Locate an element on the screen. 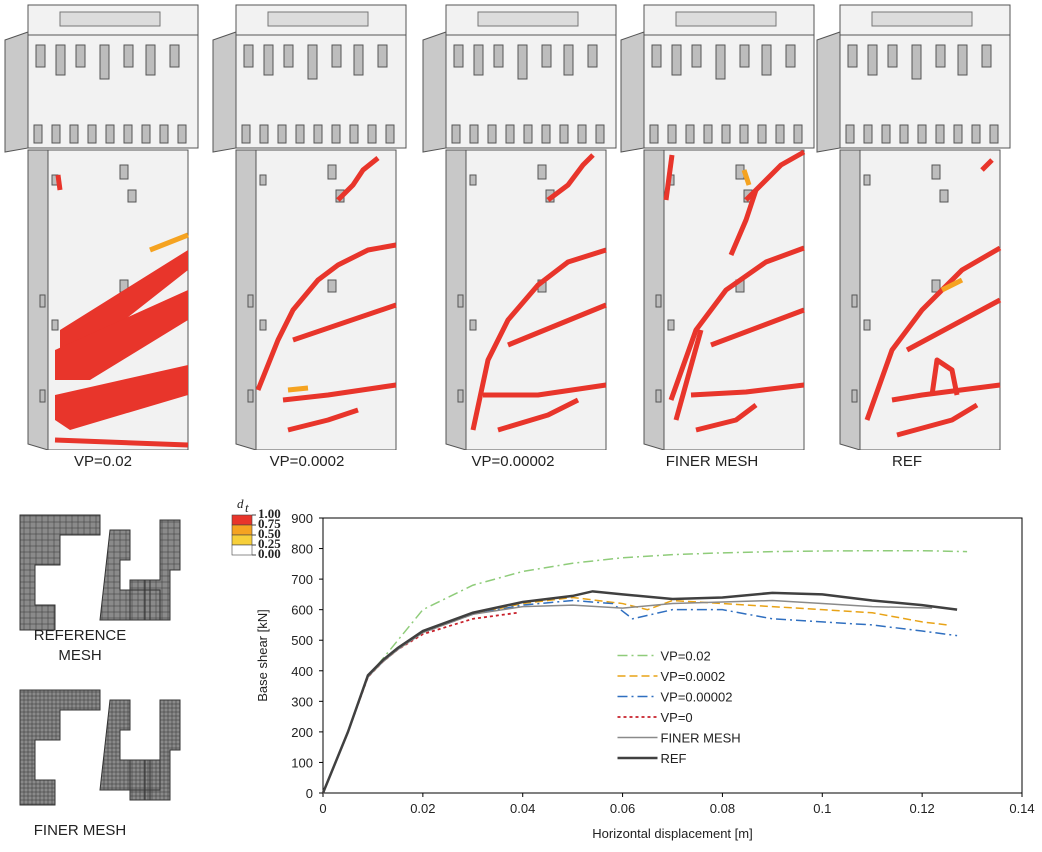  y-tick-label: 600 is located at coordinates (302, 610).